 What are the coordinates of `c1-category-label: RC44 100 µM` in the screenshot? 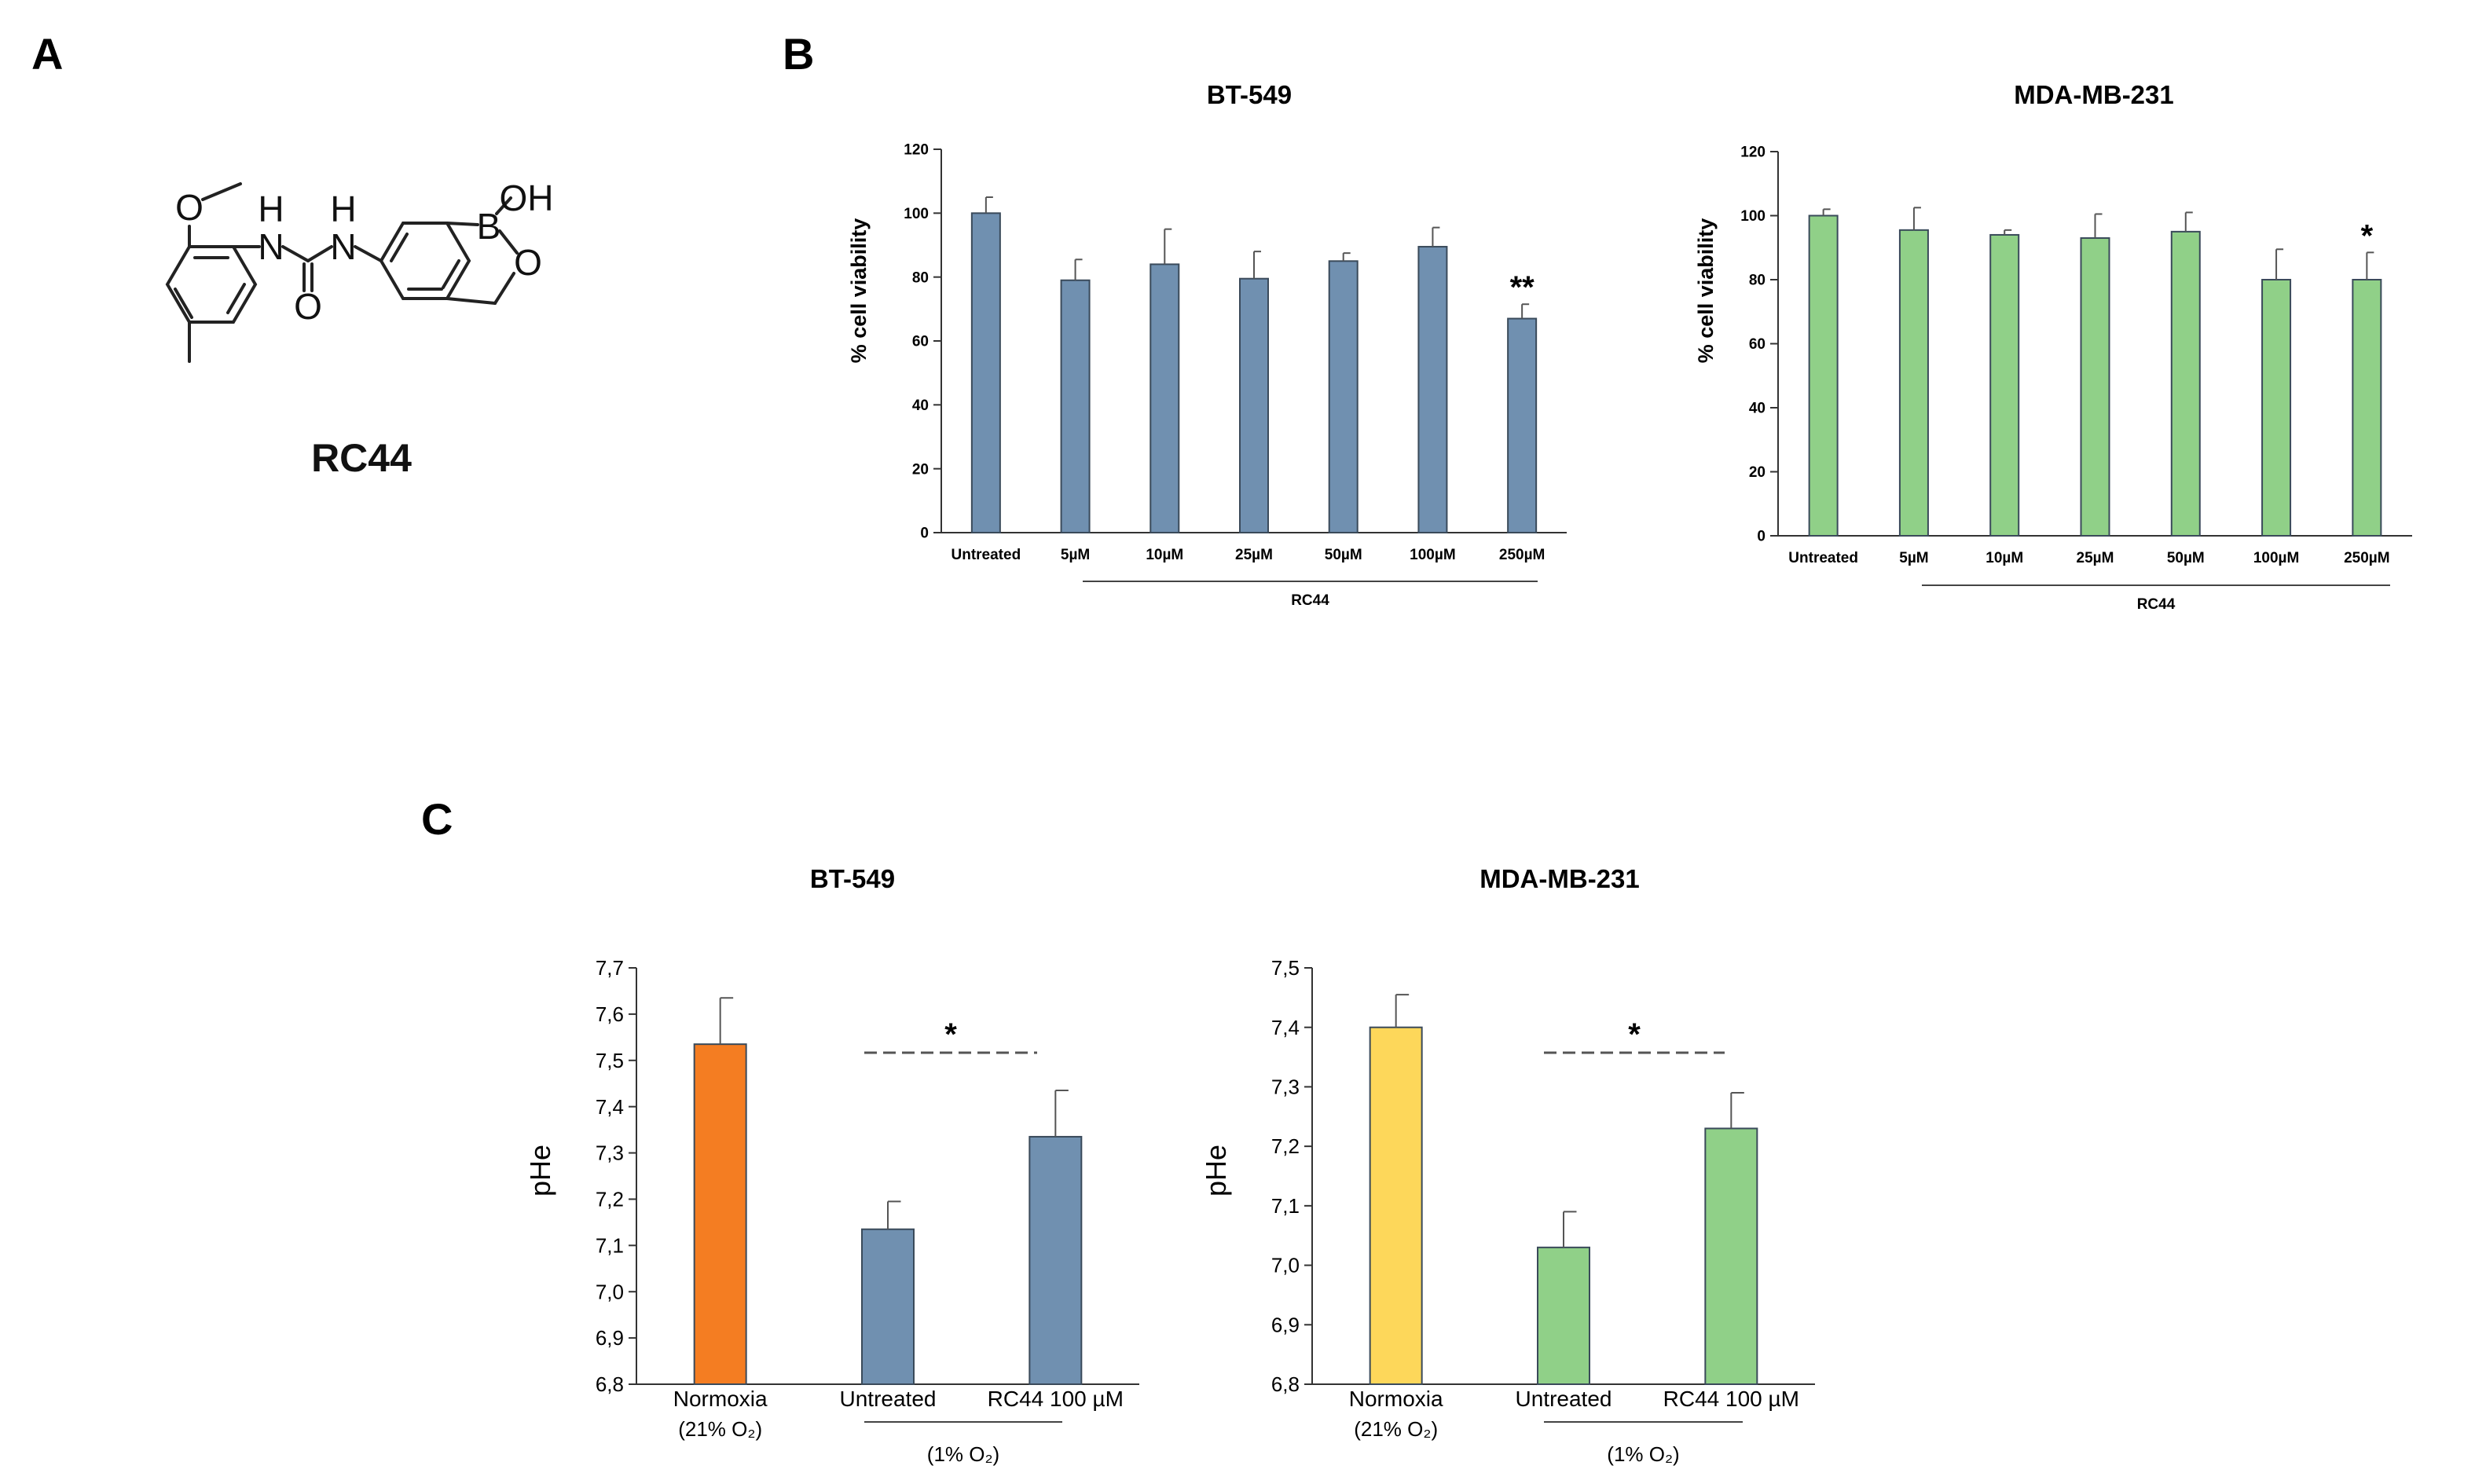 It's located at (1056, 1399).